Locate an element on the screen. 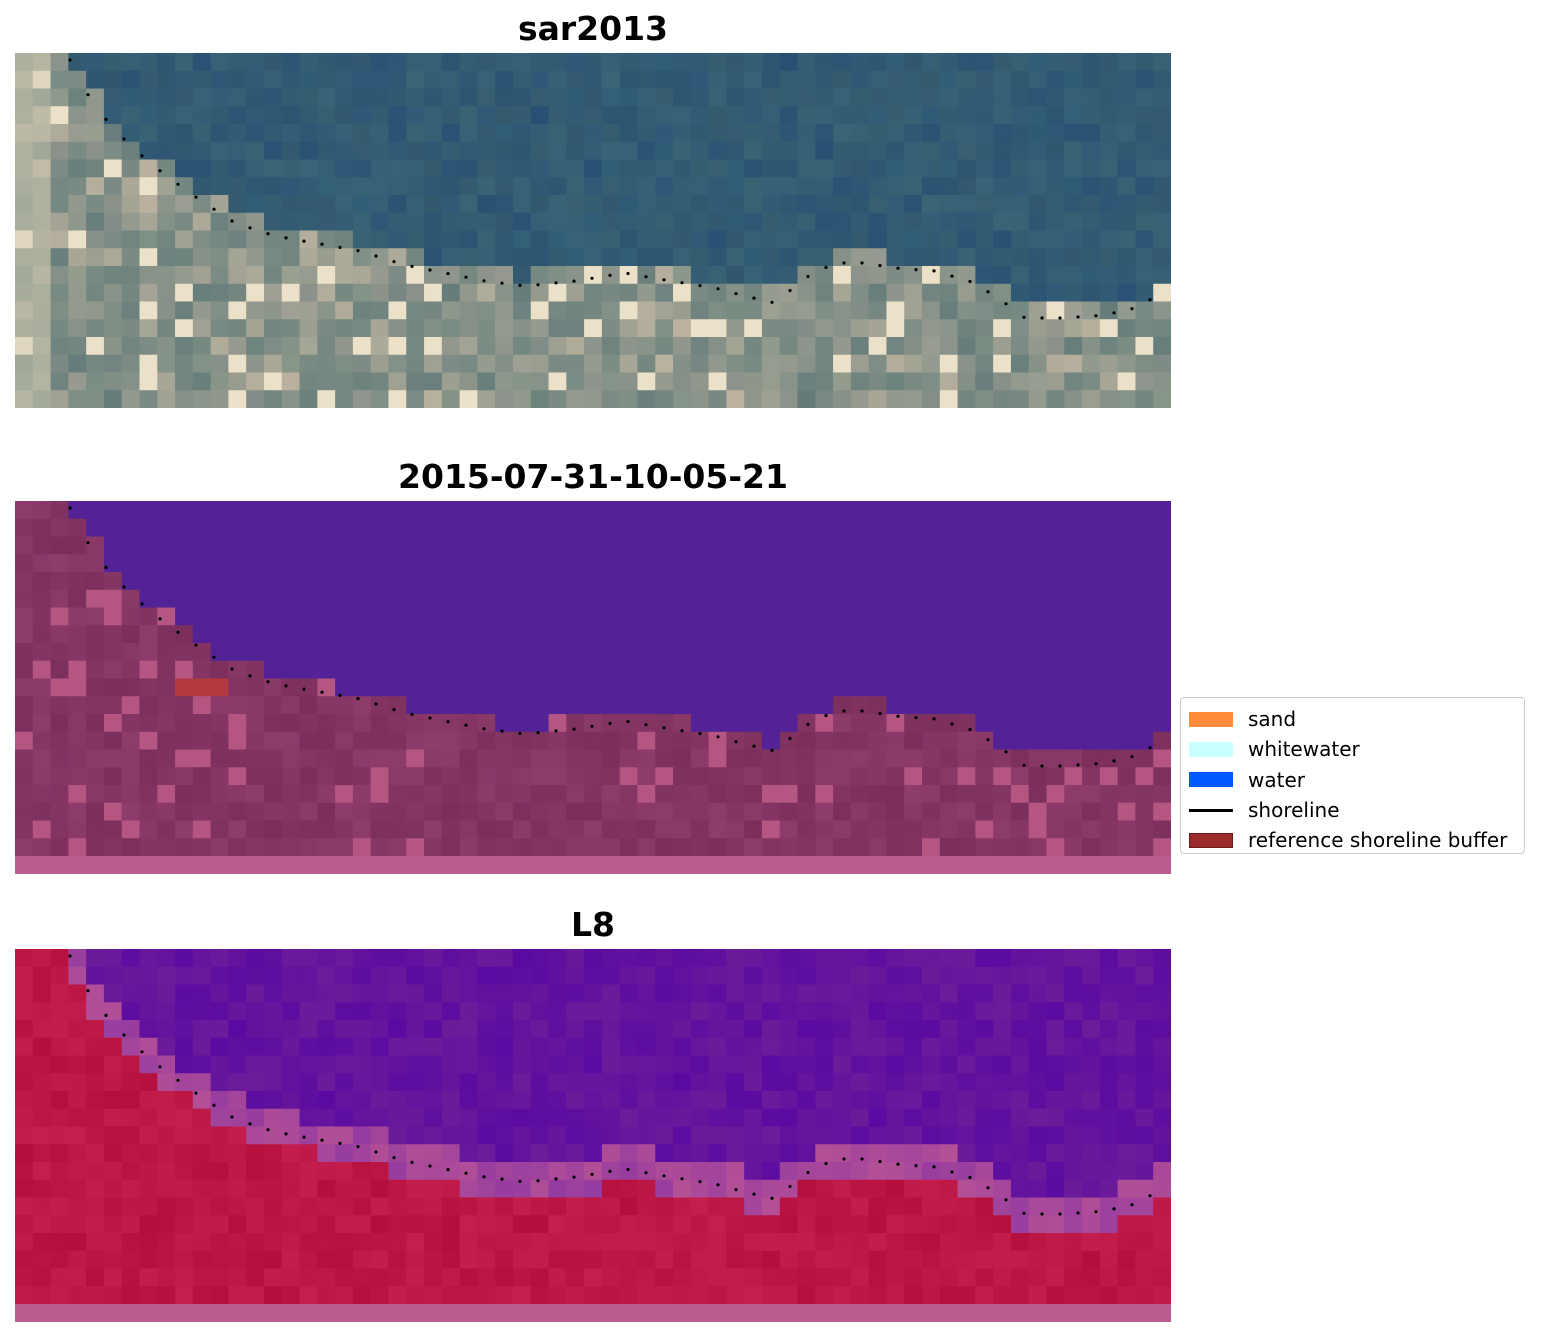  legend-item-shoreline: shoreline is located at coordinates (1356, 810).